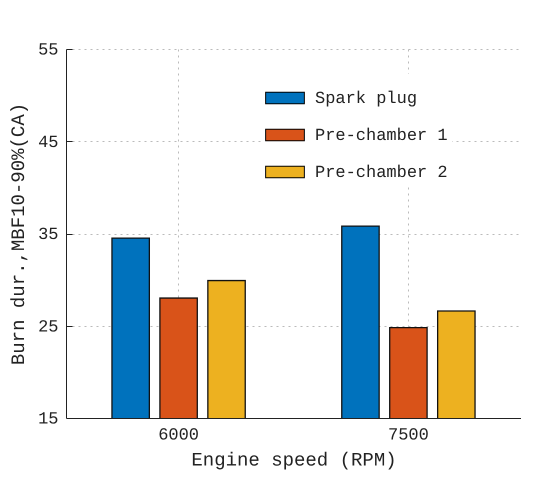 This screenshot has height=499, width=548. Describe the element at coordinates (48, 328) in the screenshot. I see `y-tick-label: 25` at that location.